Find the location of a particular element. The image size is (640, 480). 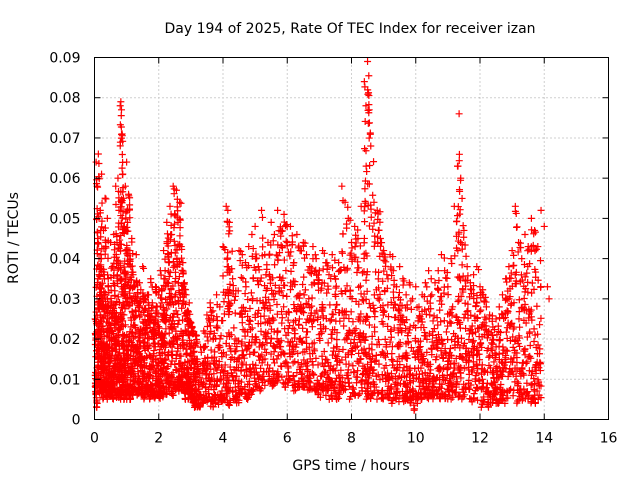

x-tick-labels: 0 2 4 6 8 10 12 14 16 is located at coordinates (353, 439).